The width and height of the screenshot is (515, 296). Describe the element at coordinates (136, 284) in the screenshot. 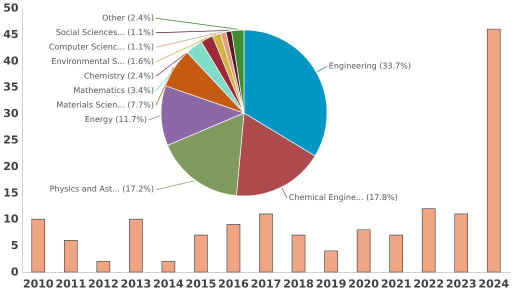

I see `x-tick-label: 2013` at that location.